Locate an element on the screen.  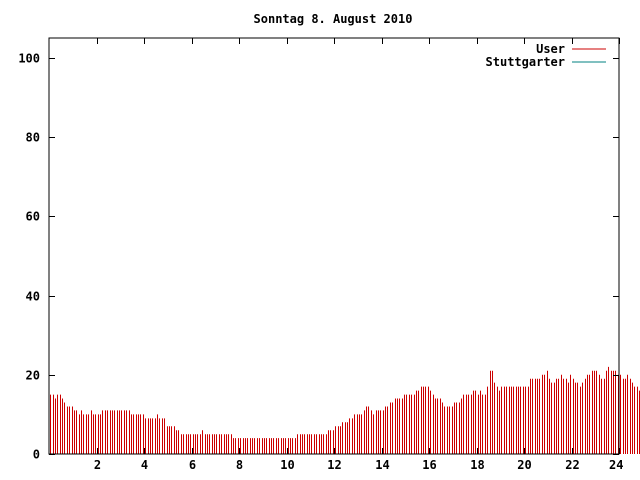
x-tick-label: 18 is located at coordinates (477, 465).